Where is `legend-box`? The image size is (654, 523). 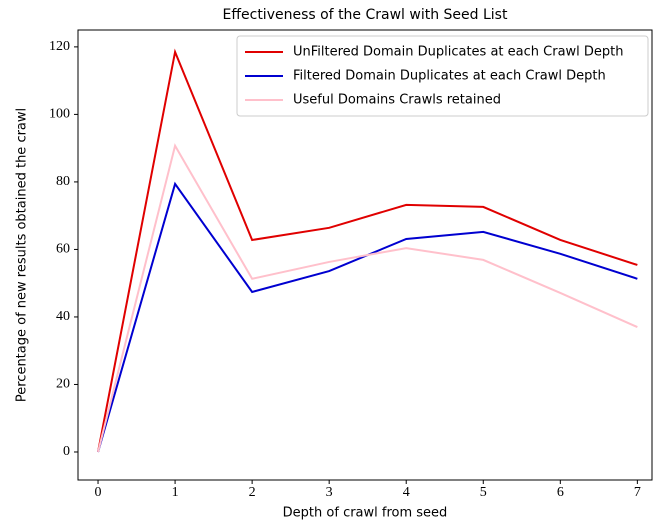 legend-box is located at coordinates (442, 76).